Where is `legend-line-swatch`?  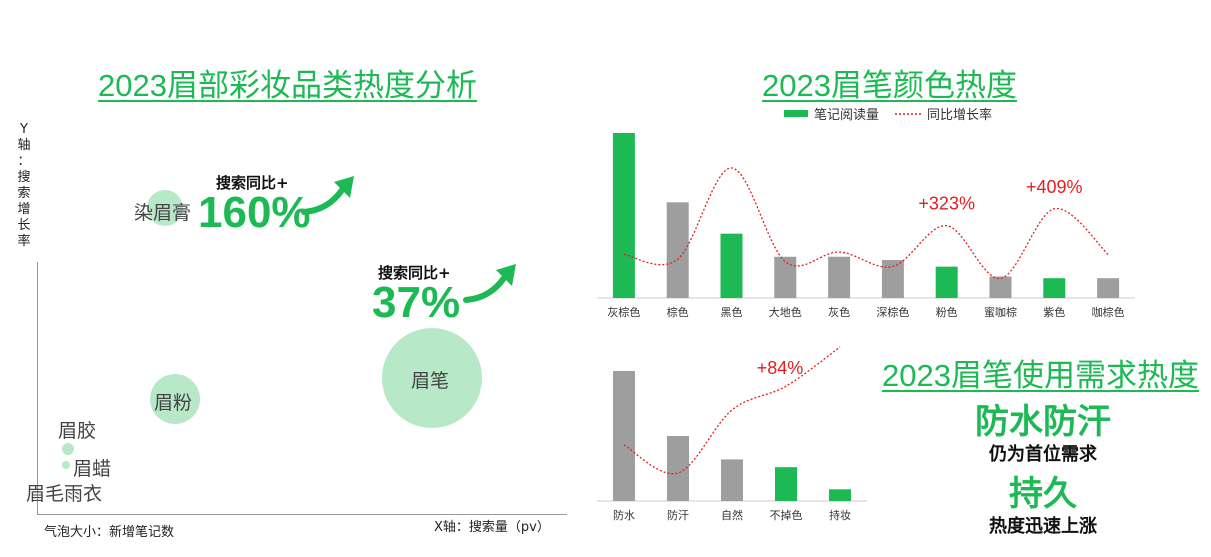 legend-line-swatch is located at coordinates (908, 113).